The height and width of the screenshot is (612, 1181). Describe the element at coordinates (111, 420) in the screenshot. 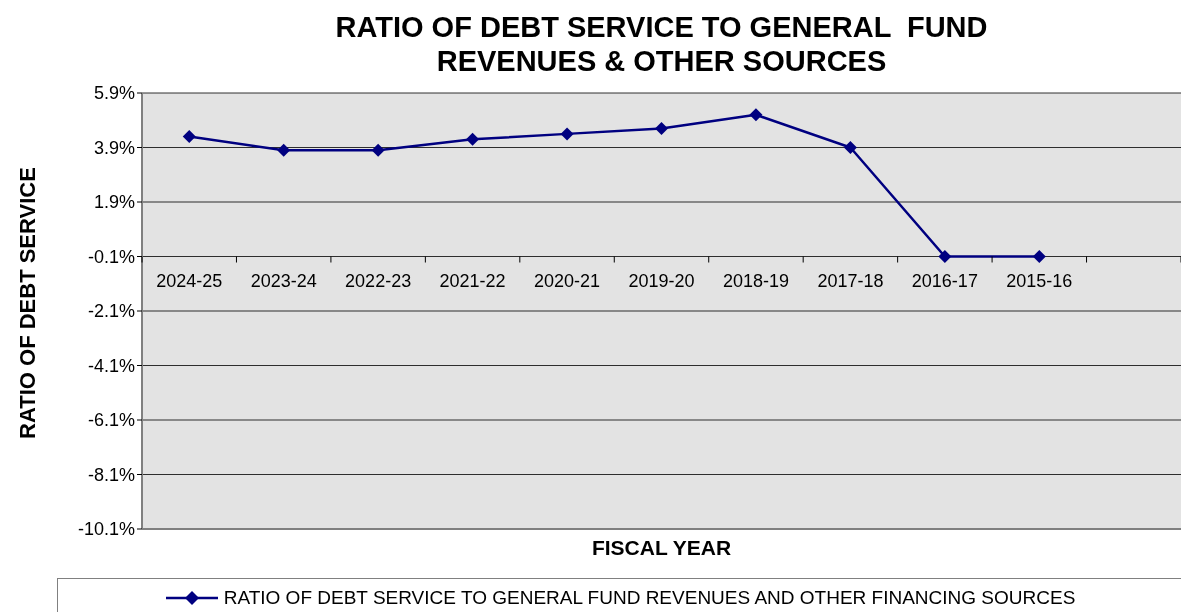

I see `y-tick-label: -6.1%` at that location.